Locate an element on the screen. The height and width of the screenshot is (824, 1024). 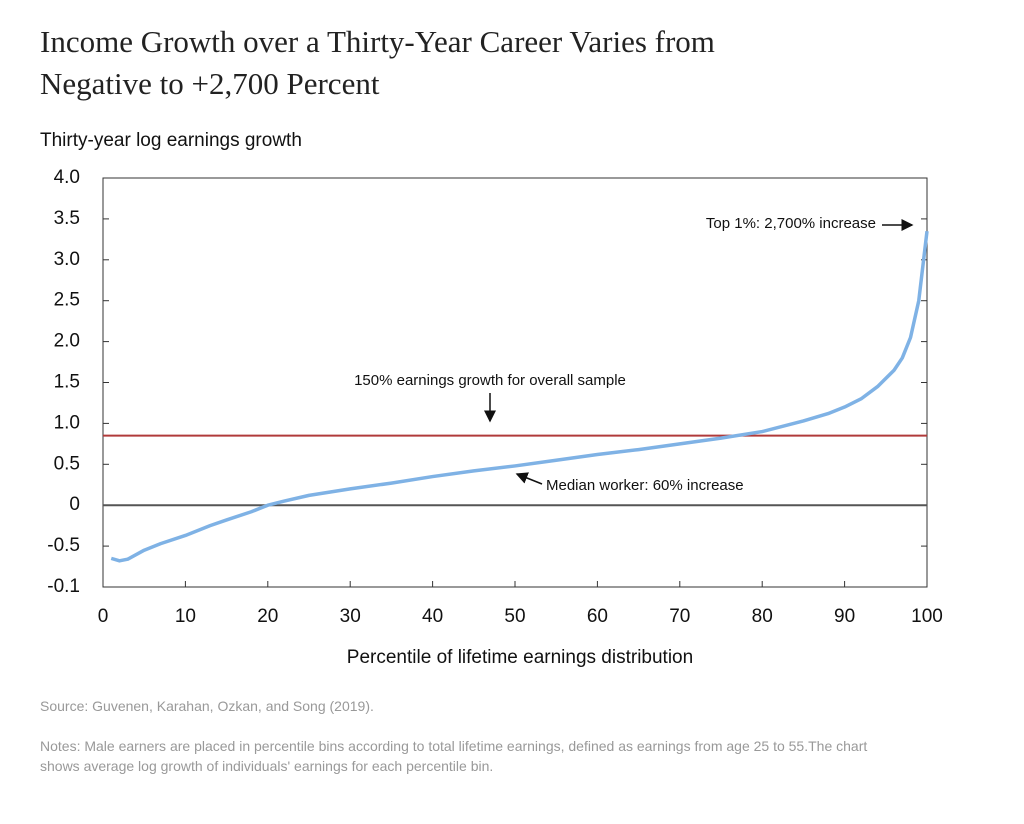
x-tick-label: 0 is located at coordinates (103, 616).